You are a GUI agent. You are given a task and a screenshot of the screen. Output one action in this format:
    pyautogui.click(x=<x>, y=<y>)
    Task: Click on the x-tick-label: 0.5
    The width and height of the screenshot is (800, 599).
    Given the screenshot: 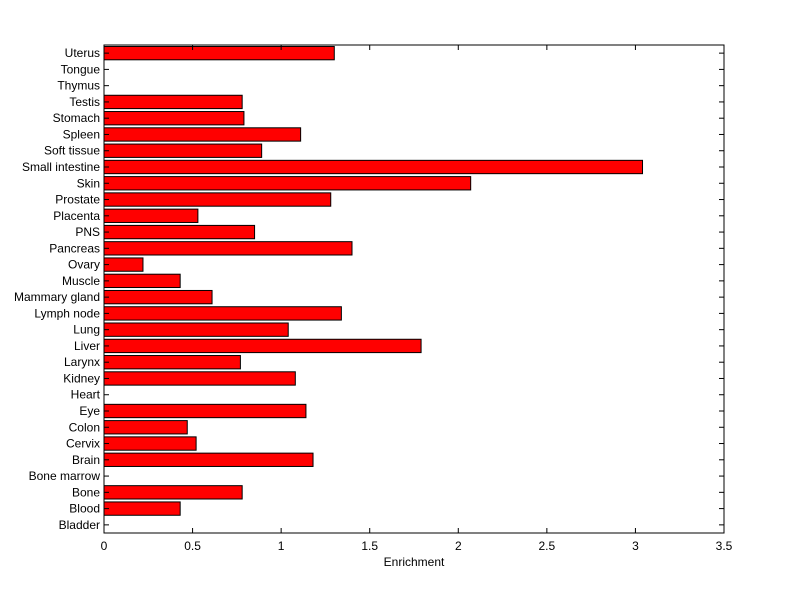 What is the action you would take?
    pyautogui.click(x=192, y=546)
    